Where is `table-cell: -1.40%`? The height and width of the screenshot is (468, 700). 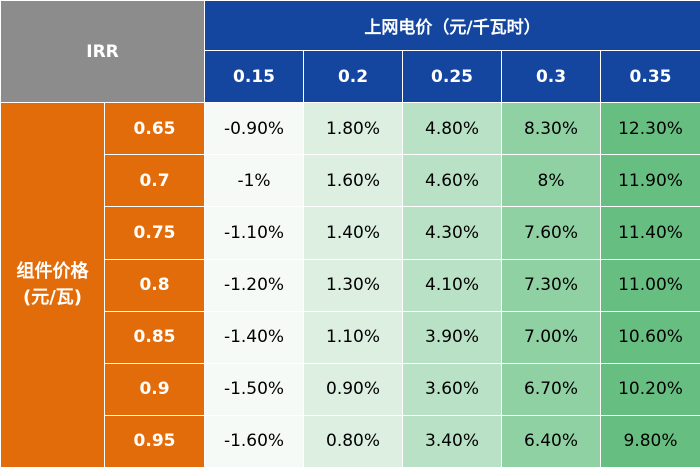
table-cell: -1.40% is located at coordinates (254, 337).